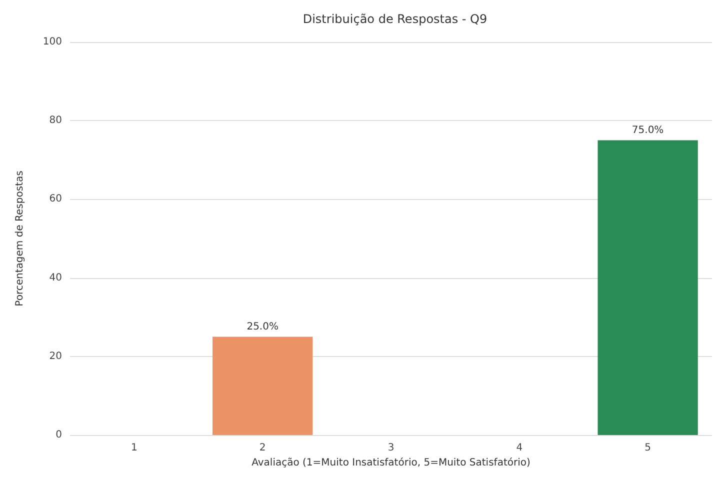 The height and width of the screenshot is (480, 724). What do you see at coordinates (55, 199) in the screenshot?
I see `y-tick-label: 60` at bounding box center [55, 199].